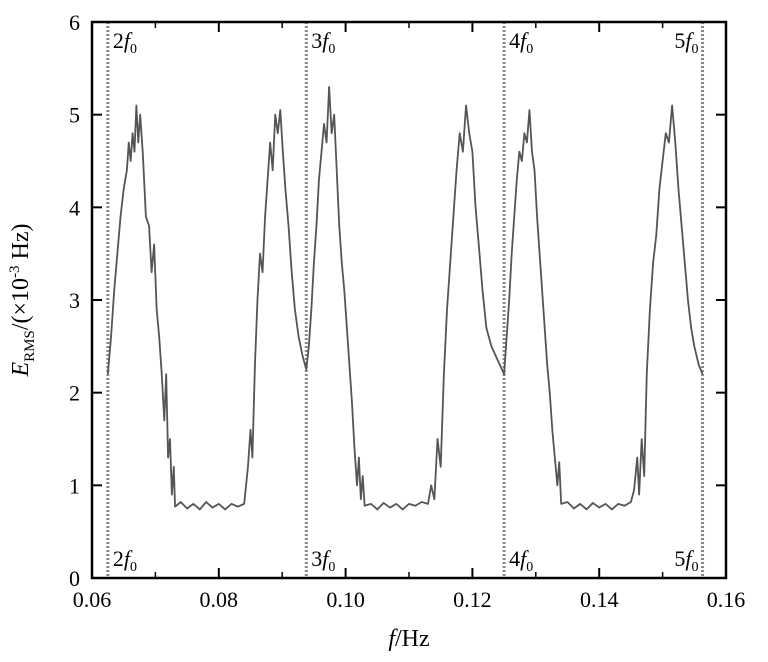 The height and width of the screenshot is (662, 768). Describe the element at coordinates (15, 271) in the screenshot. I see `y-axis-title-sup: -3` at that location.